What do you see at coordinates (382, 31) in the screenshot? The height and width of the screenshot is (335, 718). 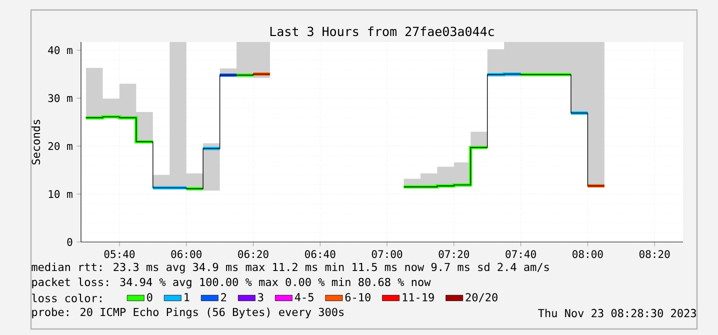 I see `chart-title: Last 3 Hours from 27fae03a044c` at bounding box center [382, 31].